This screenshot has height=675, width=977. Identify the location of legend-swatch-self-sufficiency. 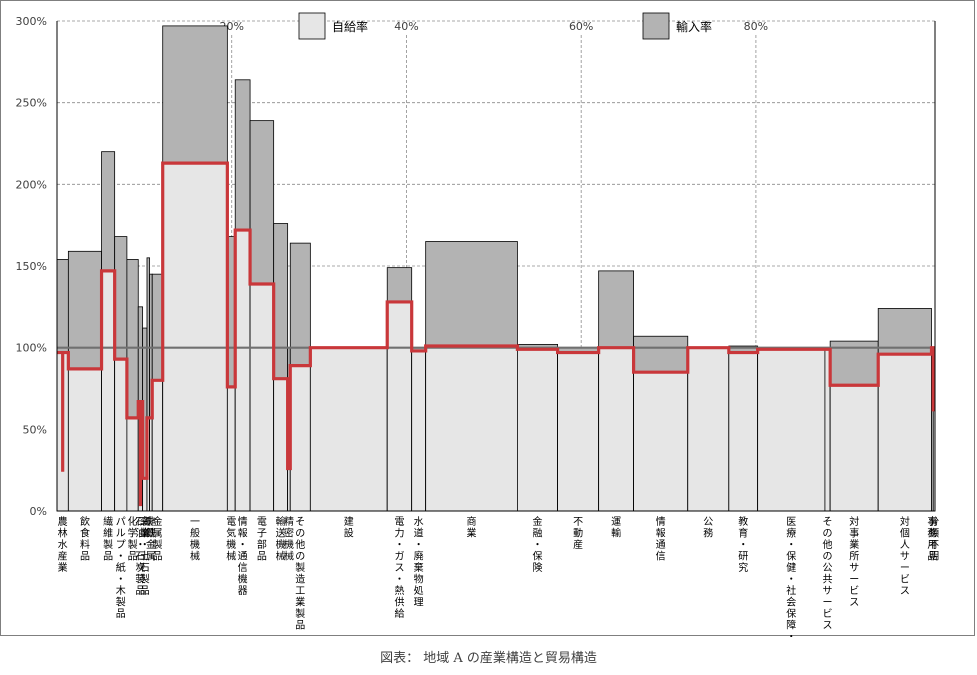
(312, 26).